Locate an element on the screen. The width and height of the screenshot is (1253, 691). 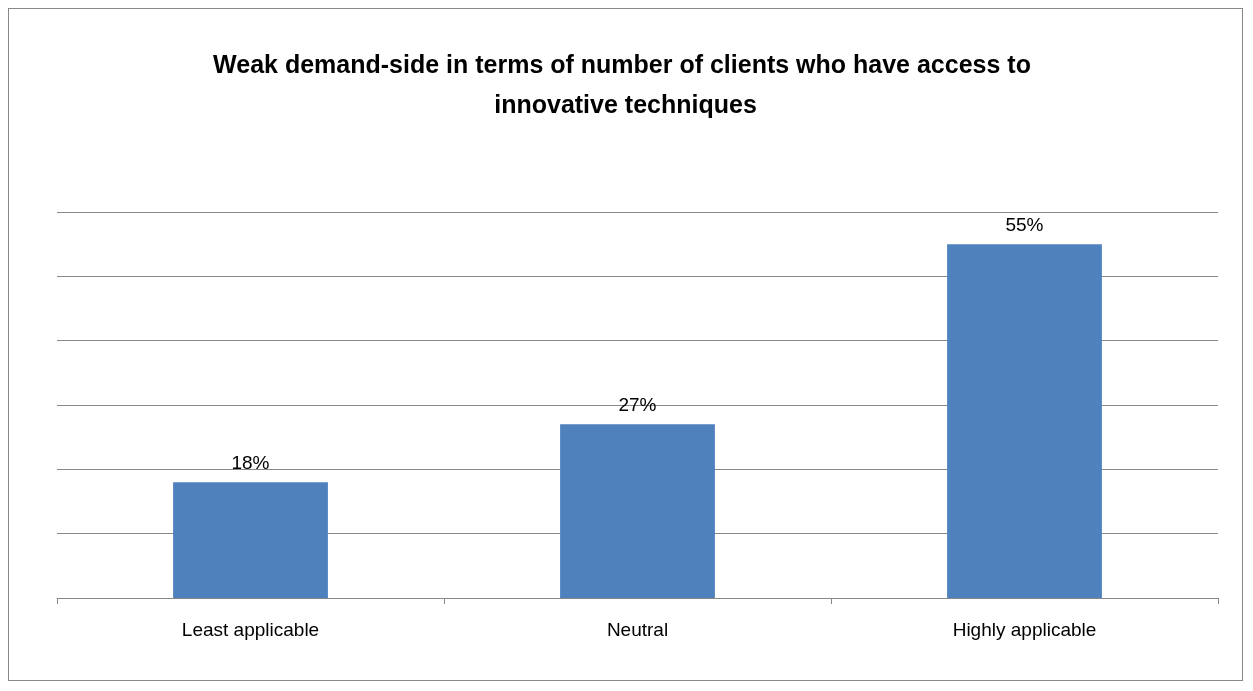
data-label: 27% is located at coordinates (637, 405).